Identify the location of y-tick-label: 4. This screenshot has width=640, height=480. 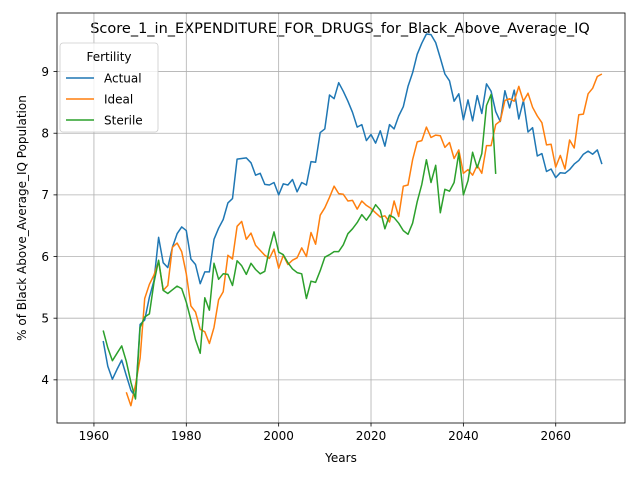
(45, 380).